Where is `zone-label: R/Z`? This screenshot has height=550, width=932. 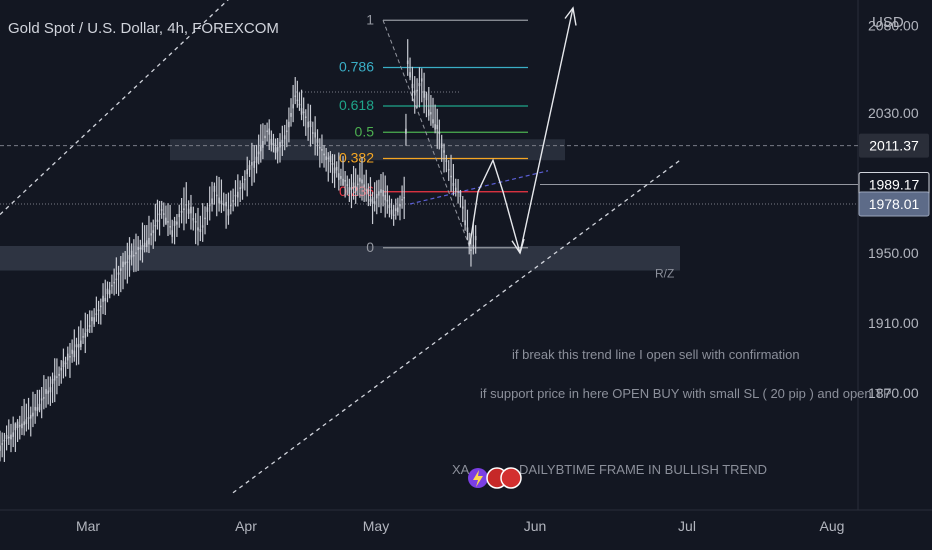 zone-label: R/Z is located at coordinates (664, 274).